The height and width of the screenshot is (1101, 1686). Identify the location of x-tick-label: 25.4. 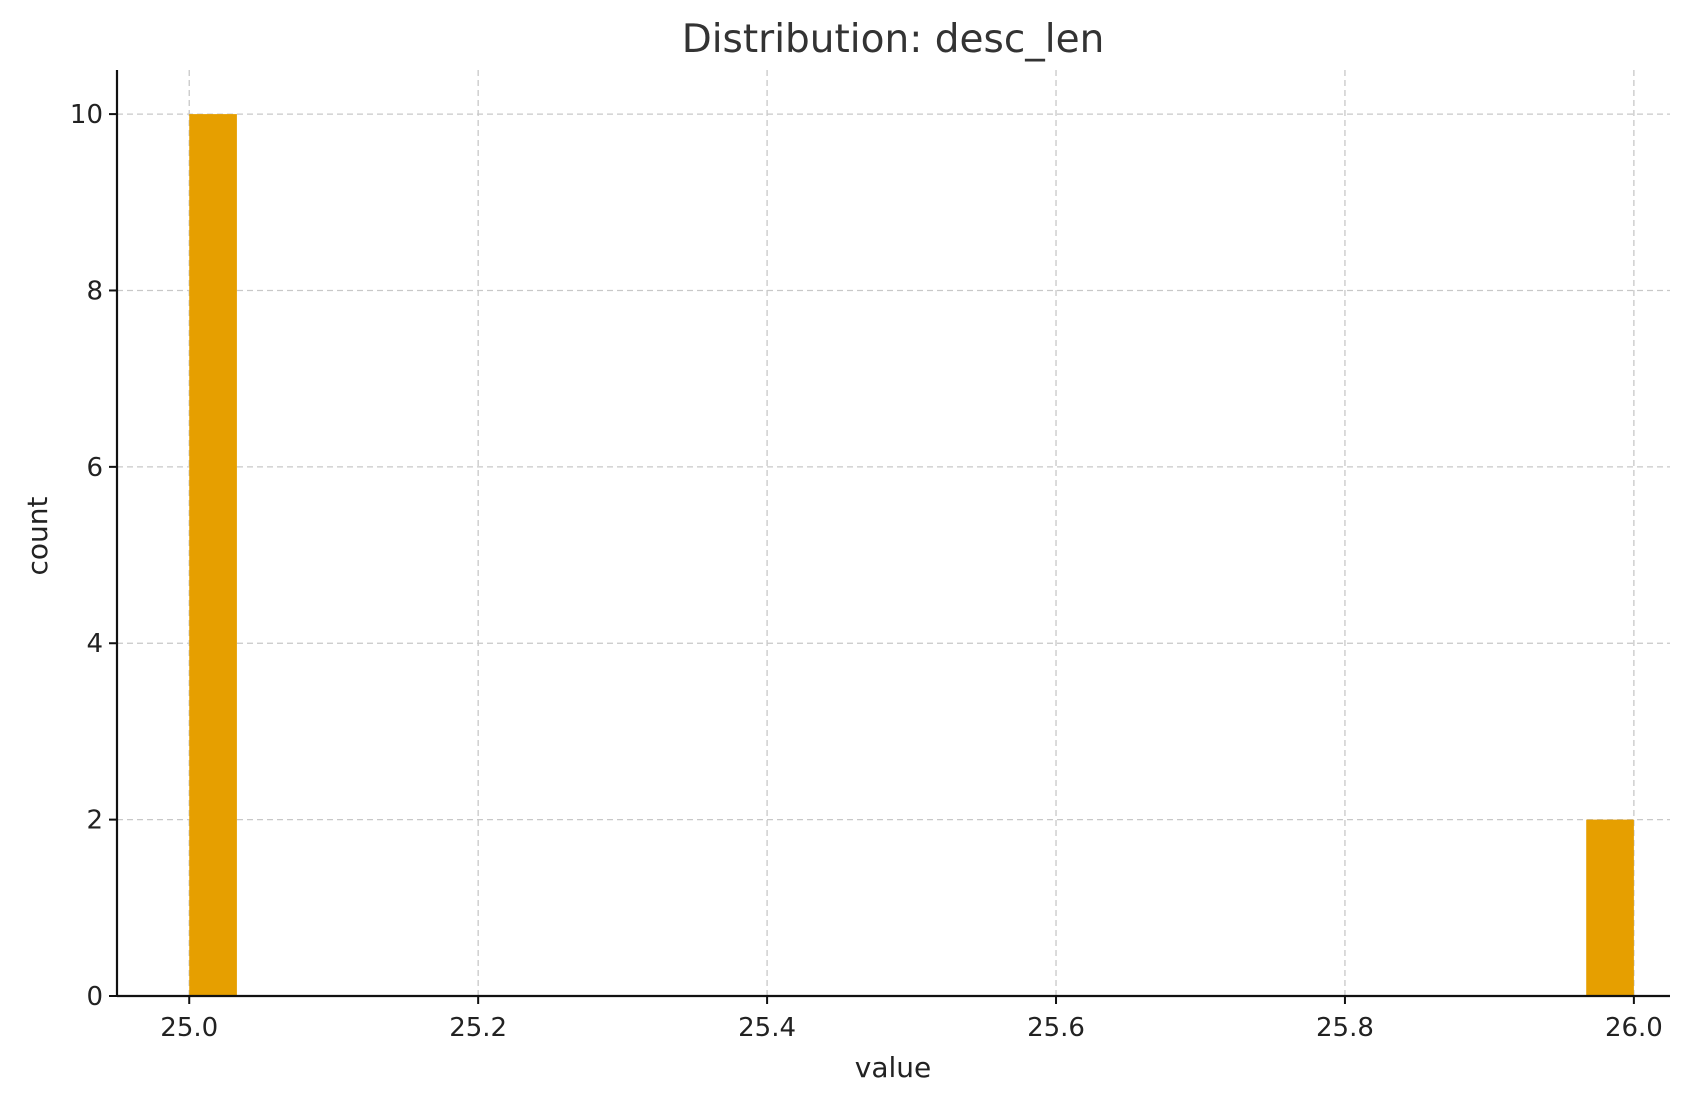
(767, 1028).